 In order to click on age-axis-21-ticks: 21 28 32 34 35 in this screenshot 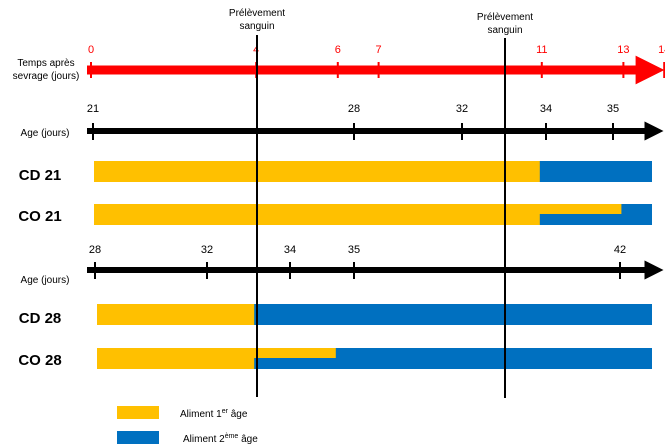, I will do `click(353, 121)`.